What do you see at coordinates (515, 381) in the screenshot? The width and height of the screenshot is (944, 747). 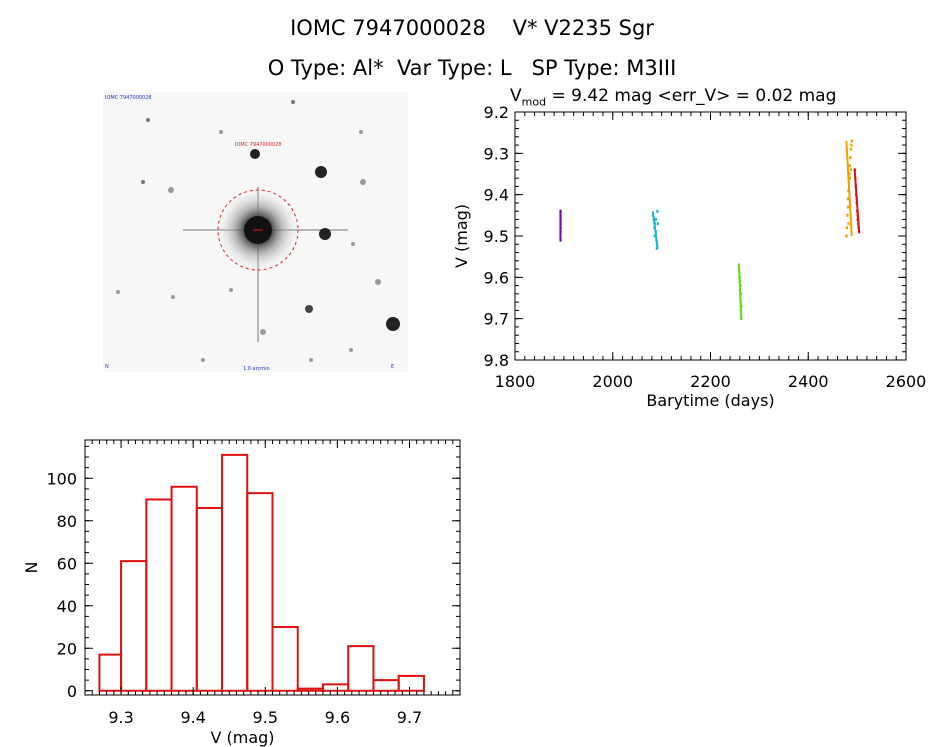 I see `x-tick-label: 1800` at bounding box center [515, 381].